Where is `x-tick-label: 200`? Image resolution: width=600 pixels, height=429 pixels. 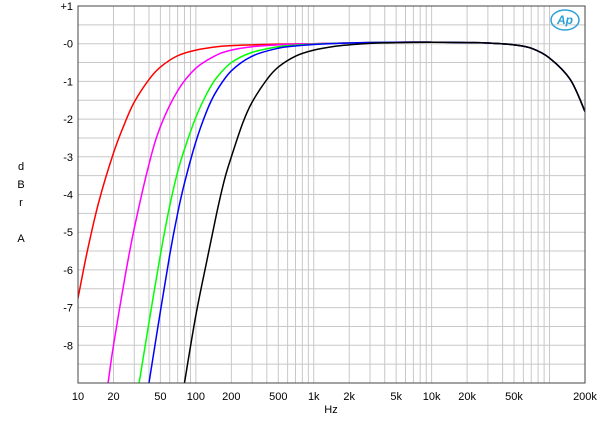 x-tick-label: 200 is located at coordinates (231, 397).